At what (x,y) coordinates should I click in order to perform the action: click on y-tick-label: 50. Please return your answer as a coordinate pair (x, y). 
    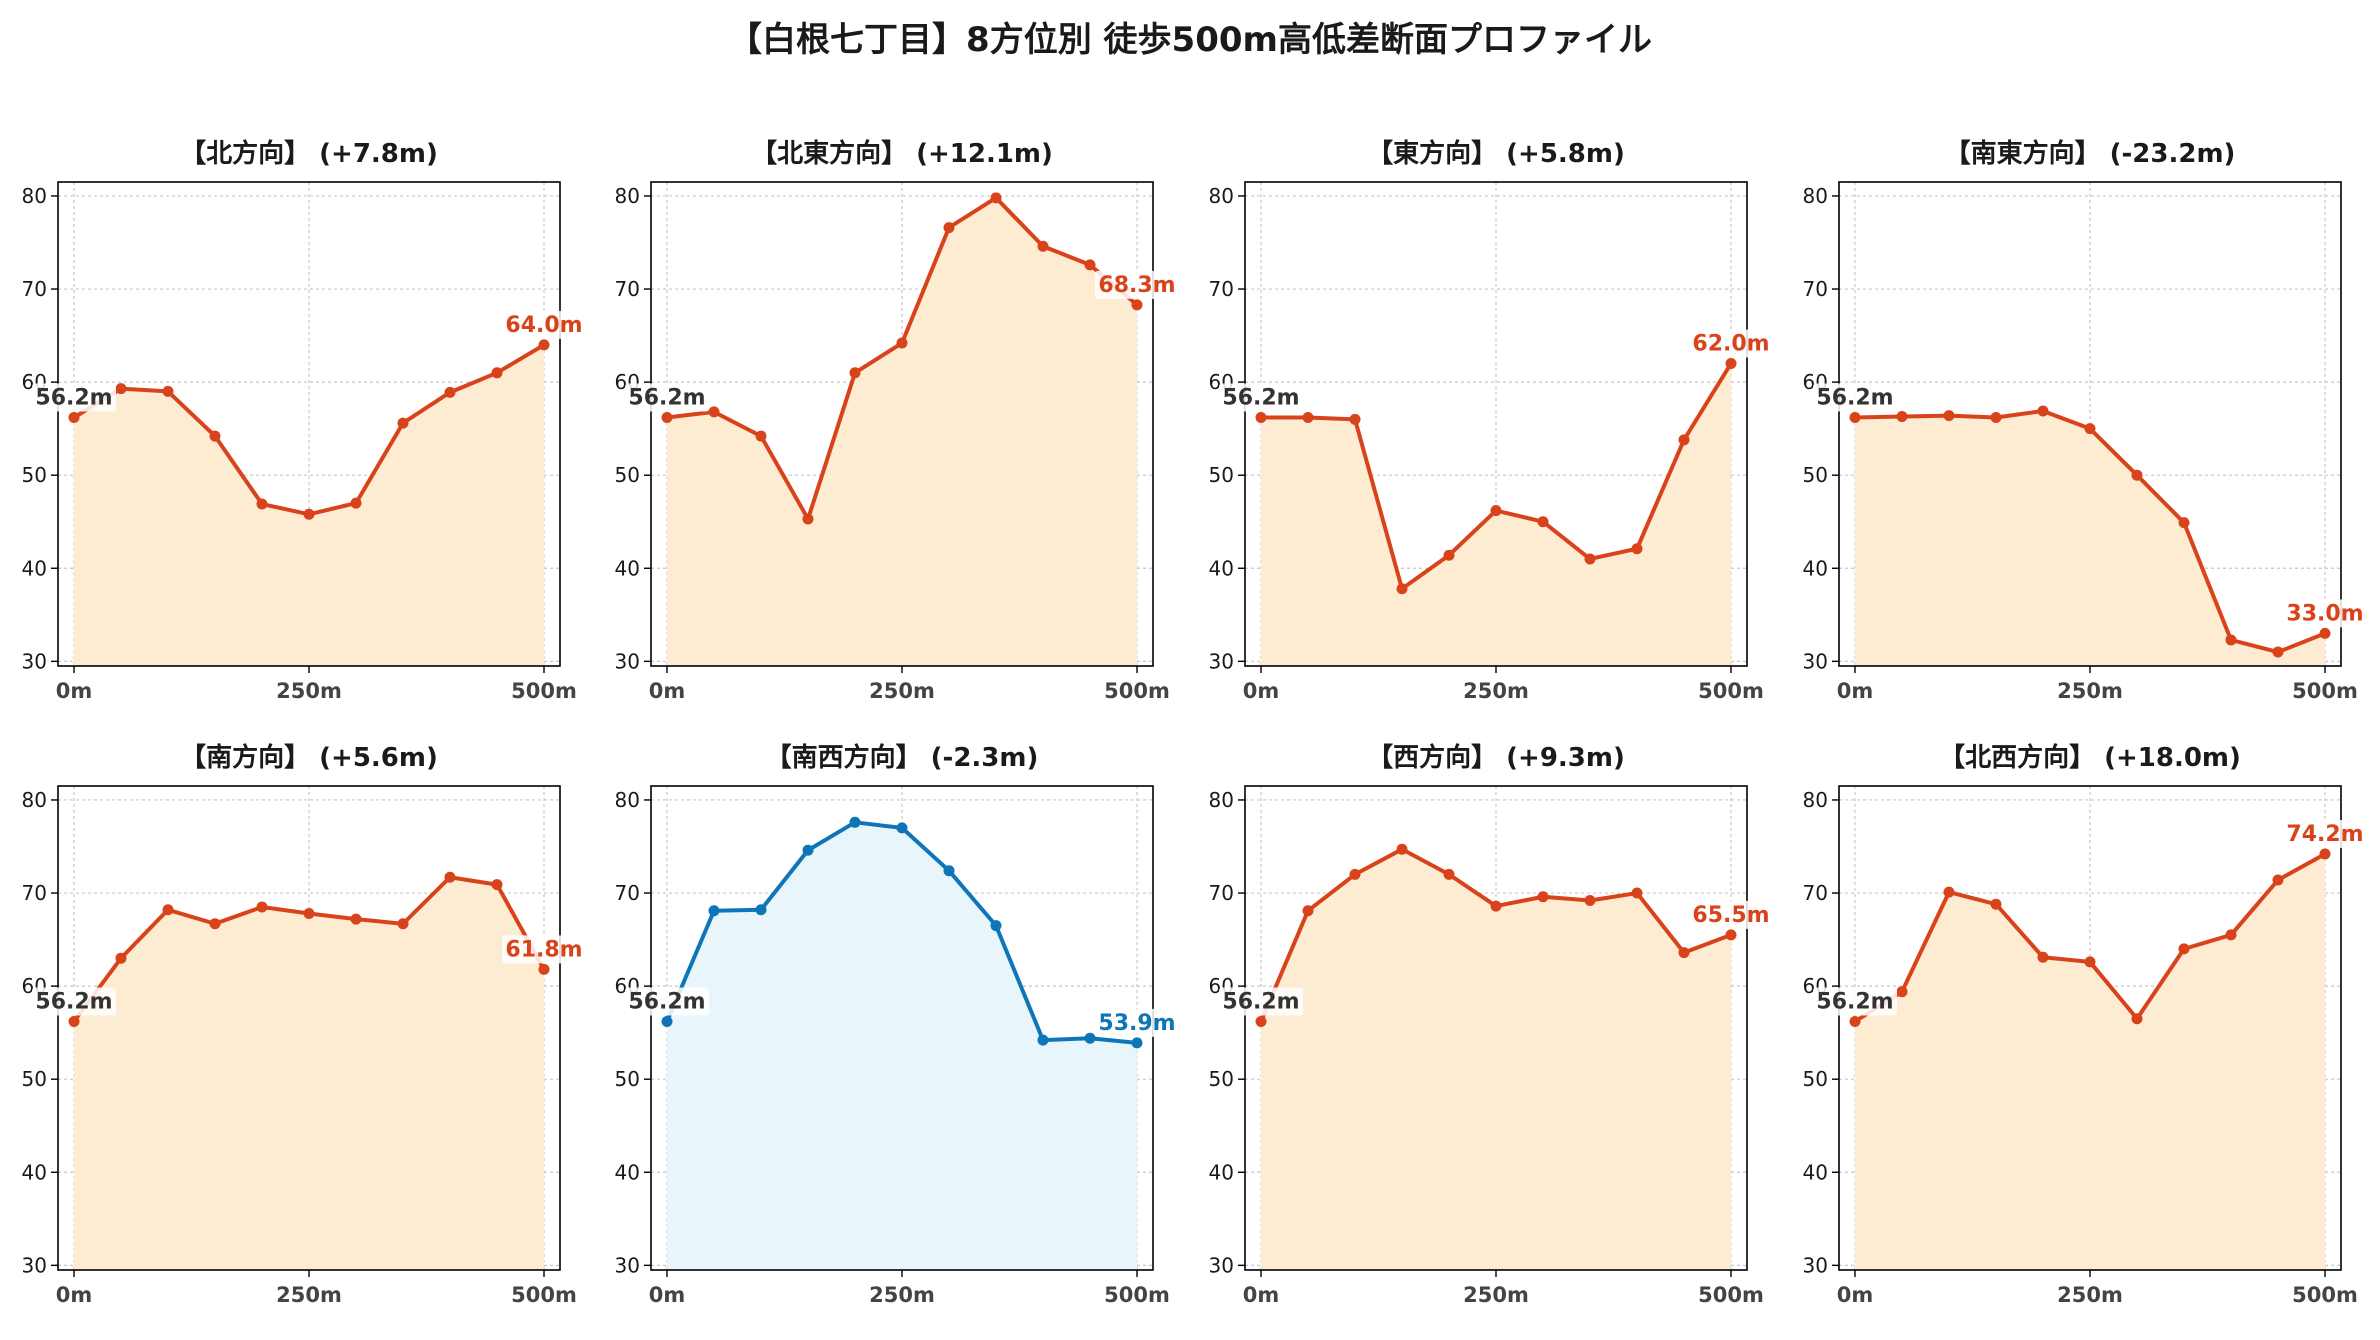
    Looking at the image, I should click on (34, 1079).